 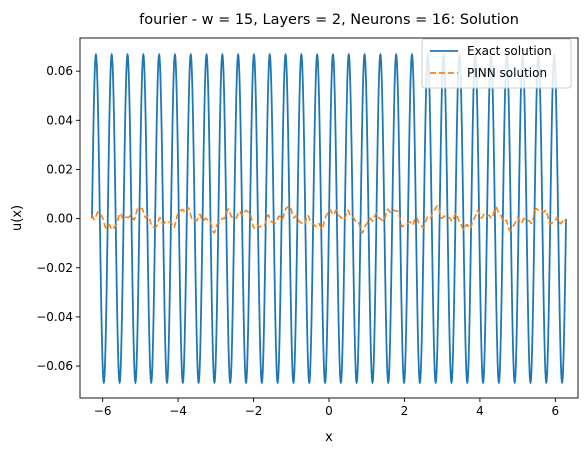 What do you see at coordinates (254, 411) in the screenshot?
I see `x-tick-label: −2` at bounding box center [254, 411].